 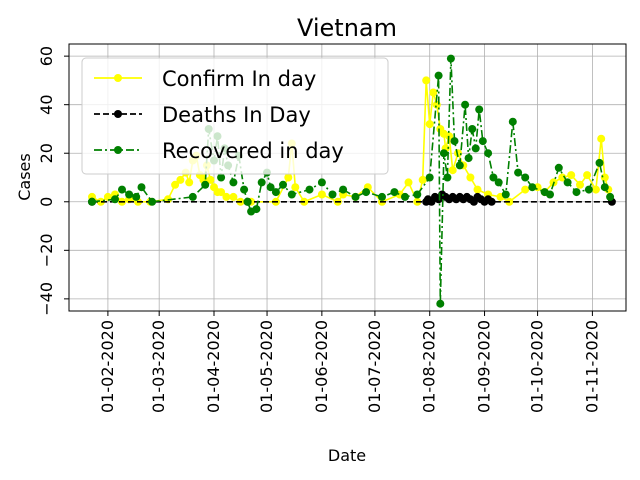 What do you see at coordinates (213, 366) in the screenshot?
I see `x-tick-label: 01-04-2020` at bounding box center [213, 366].